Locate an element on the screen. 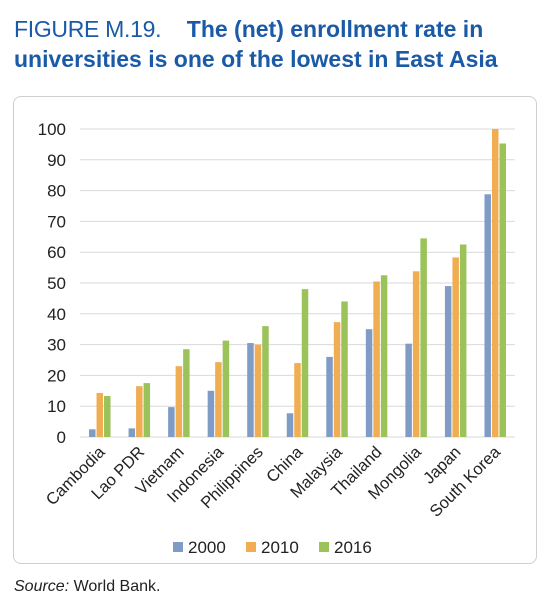 This screenshot has width=550, height=608. bar-2000-malaysia is located at coordinates (329, 396).